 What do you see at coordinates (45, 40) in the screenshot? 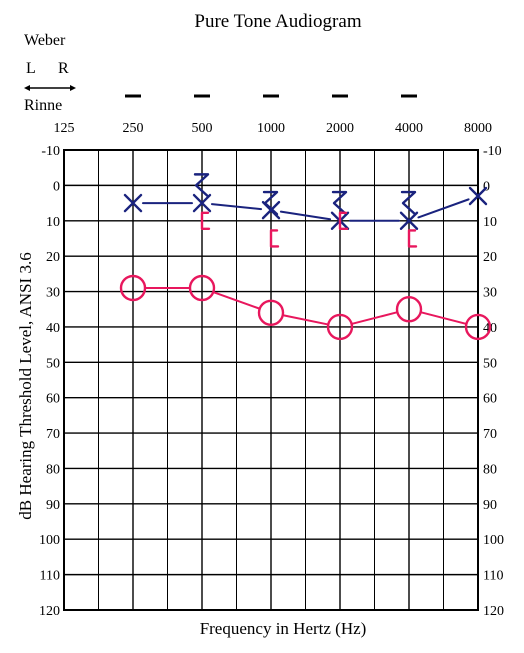
I see `weber-label: Weber` at bounding box center [45, 40].